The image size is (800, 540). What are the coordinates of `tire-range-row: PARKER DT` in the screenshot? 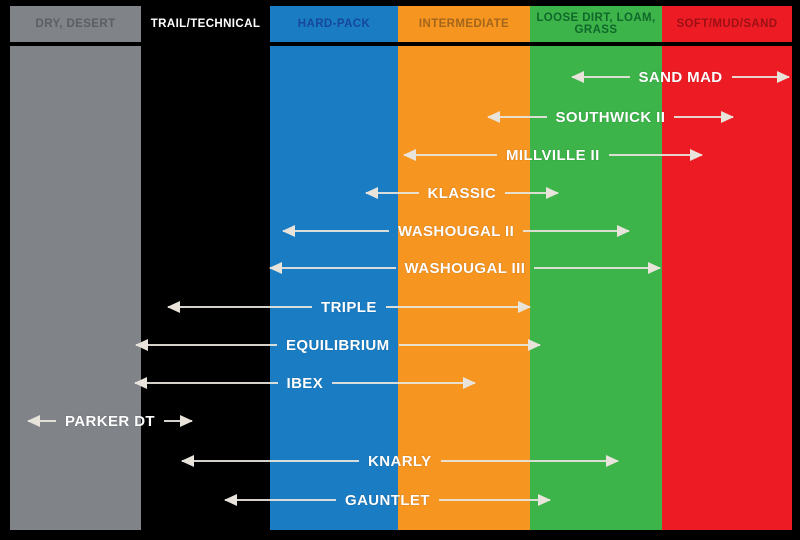 It's located at (110, 421).